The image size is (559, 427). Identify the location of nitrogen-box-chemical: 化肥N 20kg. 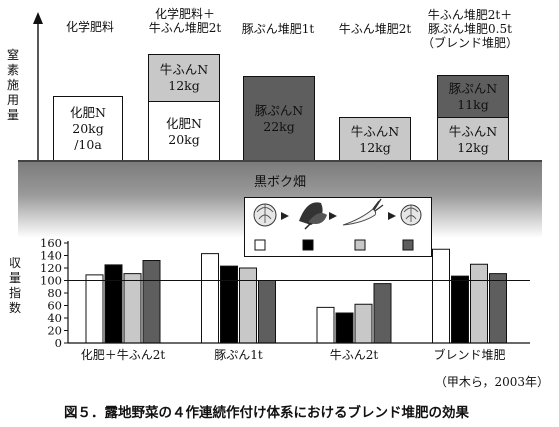
(184, 131).